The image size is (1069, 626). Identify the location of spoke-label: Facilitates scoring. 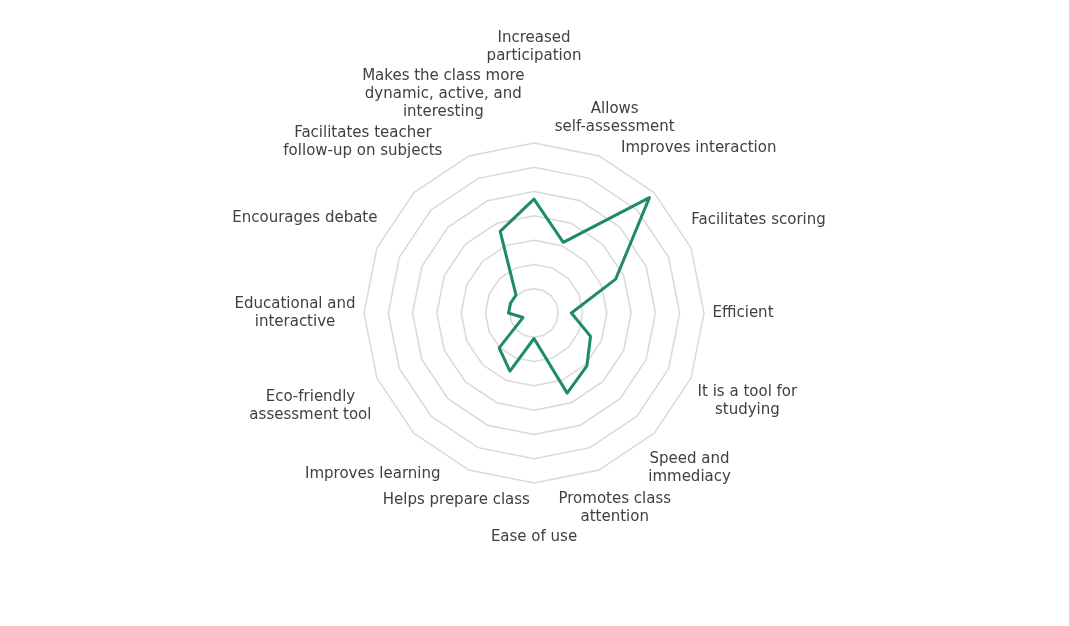
(758, 218).